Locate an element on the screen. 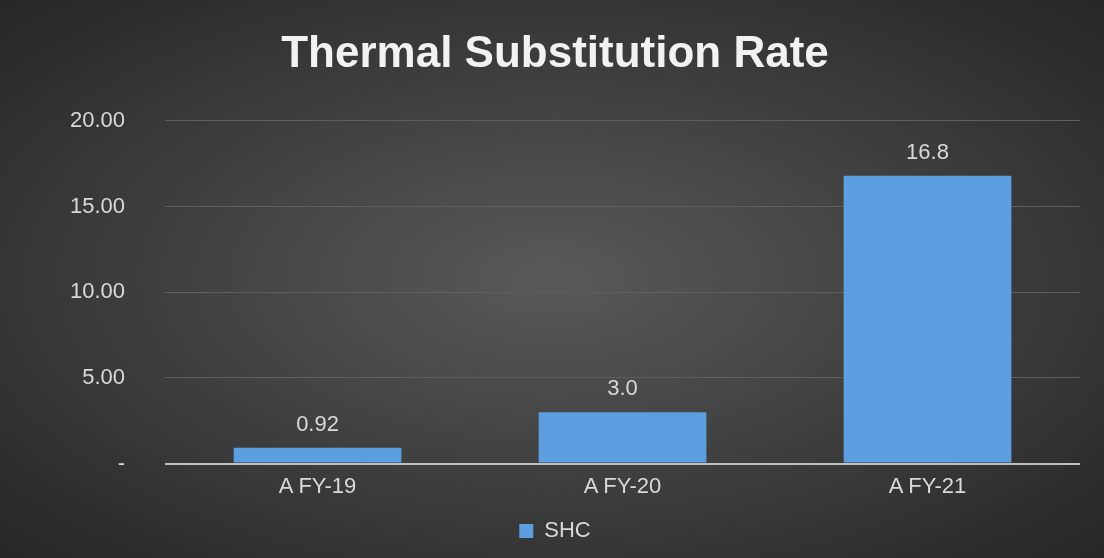  data-label: 0.92 is located at coordinates (317, 423).